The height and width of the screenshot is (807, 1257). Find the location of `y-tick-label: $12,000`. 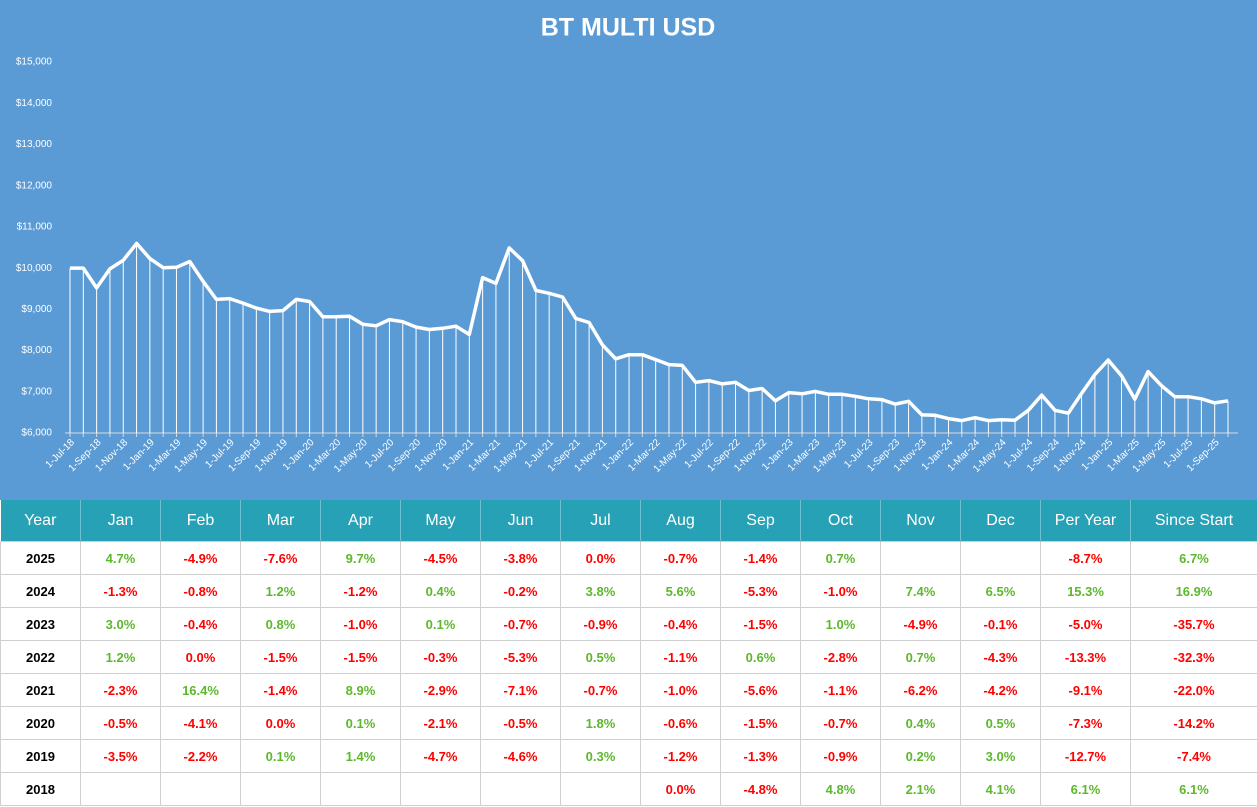

y-tick-label: $12,000 is located at coordinates (34, 185).